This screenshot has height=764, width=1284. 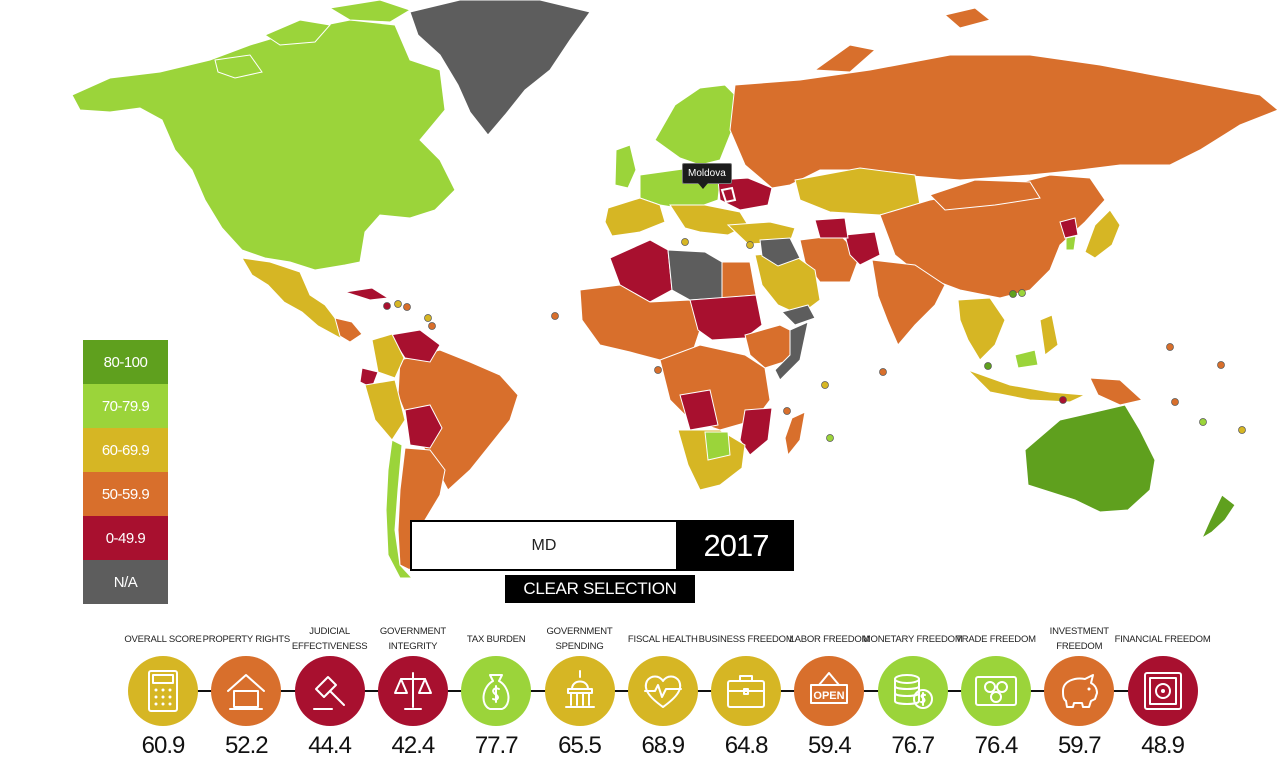 I want to click on calculator-icon, so click(x=163, y=691).